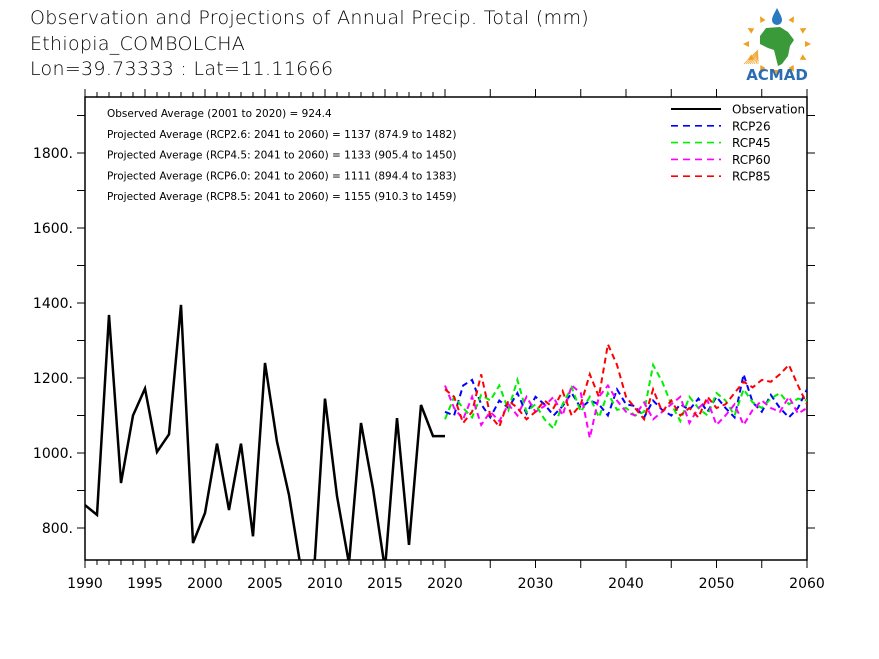 The height and width of the screenshot is (659, 879). I want to click on y-tick-label: 1400., so click(53, 304).